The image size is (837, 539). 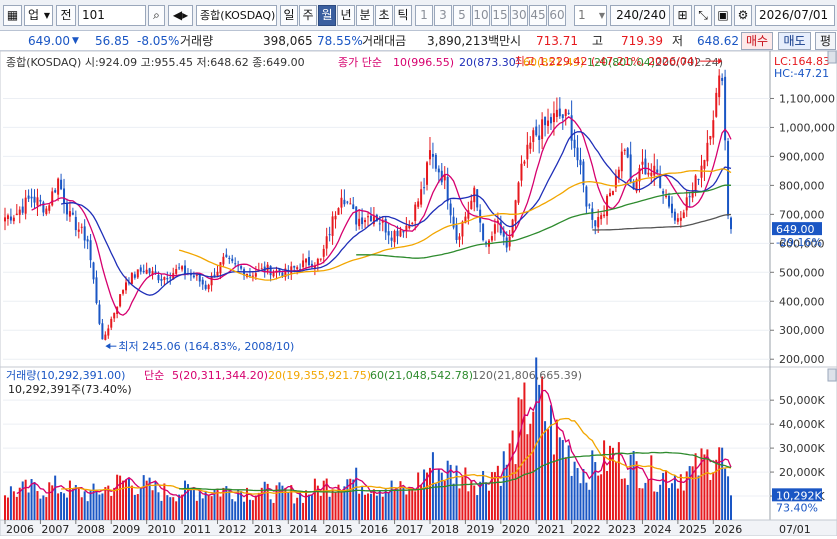 I want to click on interval-button: 45, so click(x=538, y=15).